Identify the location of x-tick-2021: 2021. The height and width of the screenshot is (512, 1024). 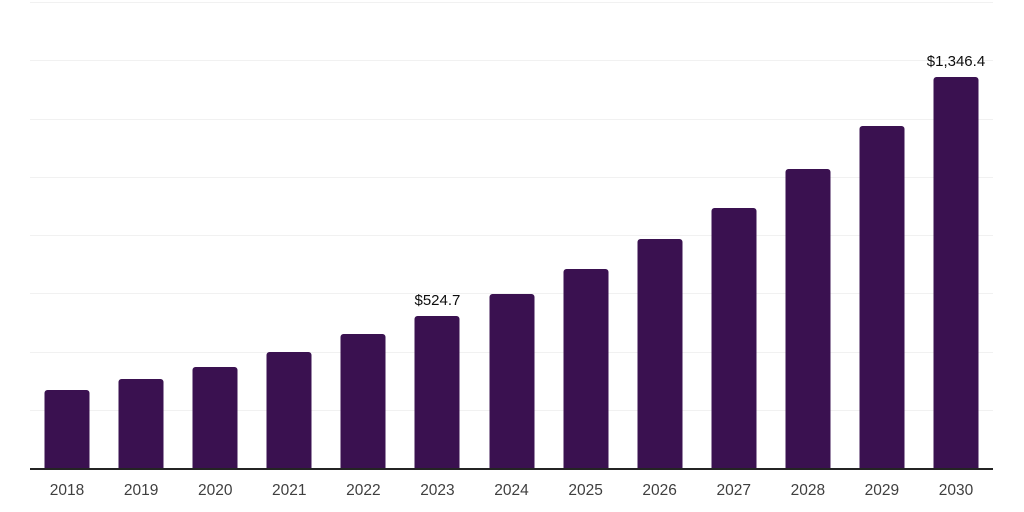
(289, 490).